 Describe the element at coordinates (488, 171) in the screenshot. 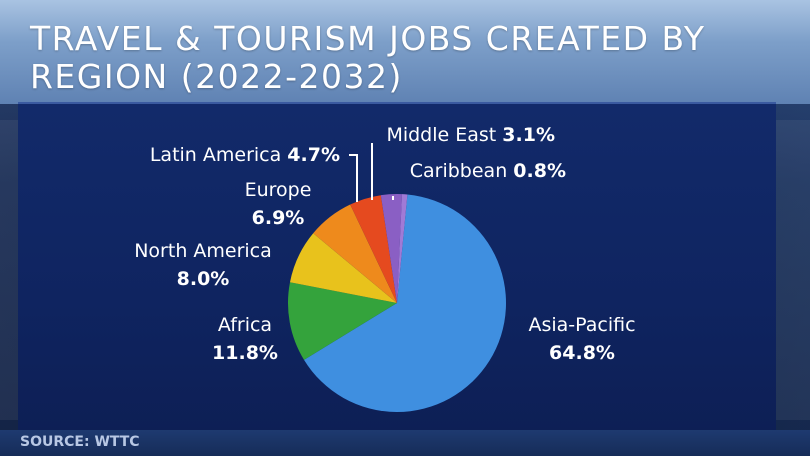

I see `label-caribbean: Caribbean 0.8%` at that location.